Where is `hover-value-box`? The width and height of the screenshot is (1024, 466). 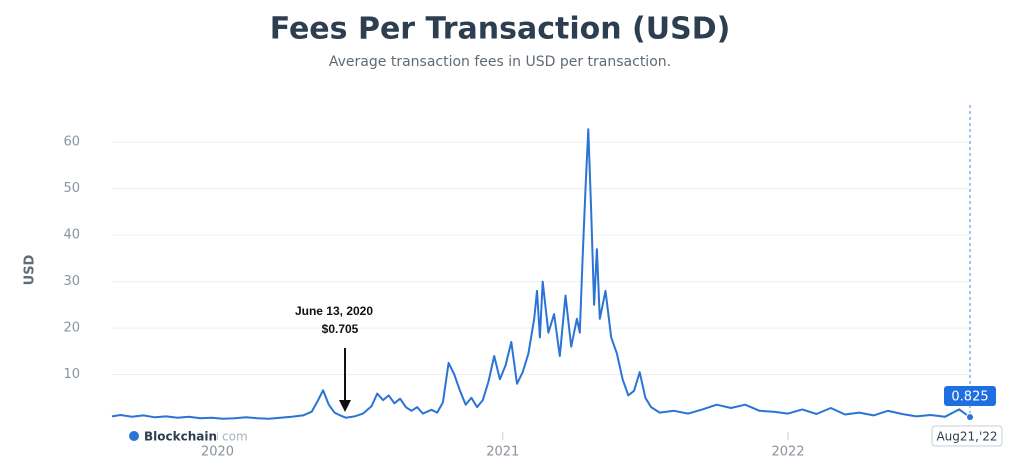 hover-value-box is located at coordinates (970, 396).